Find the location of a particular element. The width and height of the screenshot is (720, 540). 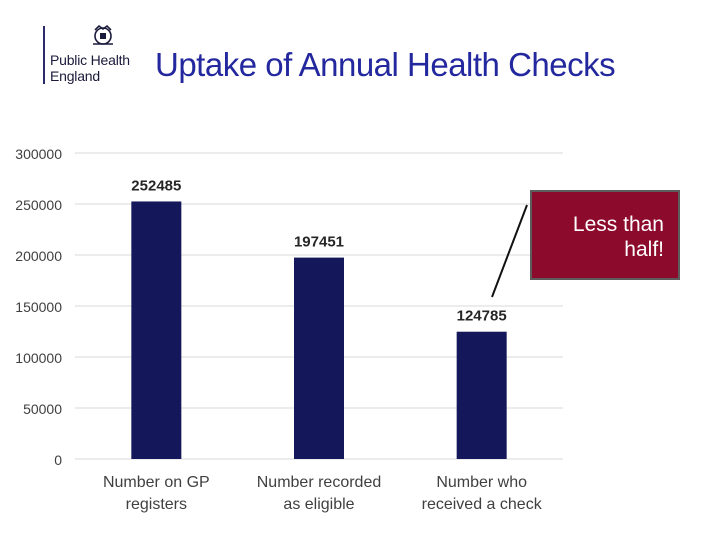

y-tick-label: 200000 is located at coordinates (38, 256).